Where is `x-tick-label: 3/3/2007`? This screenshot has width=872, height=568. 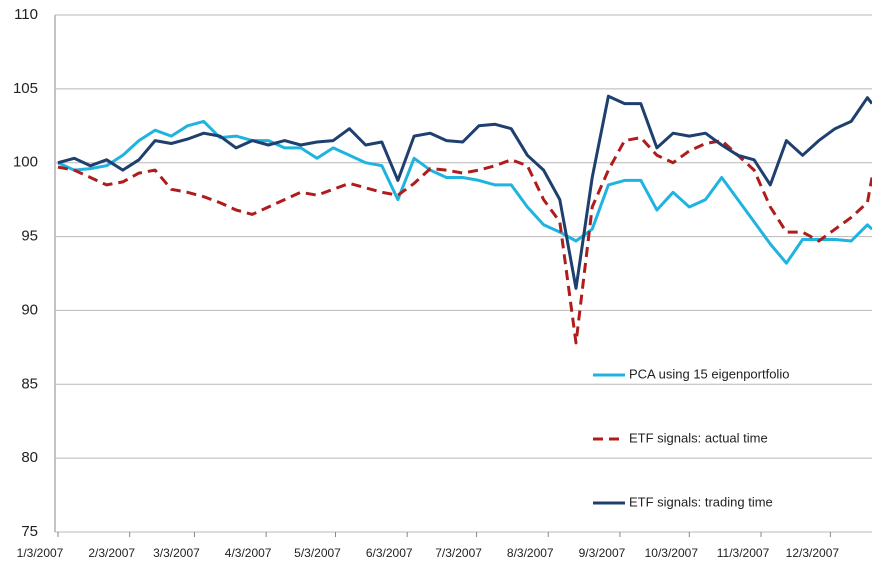 x-tick-label: 3/3/2007 is located at coordinates (176, 553).